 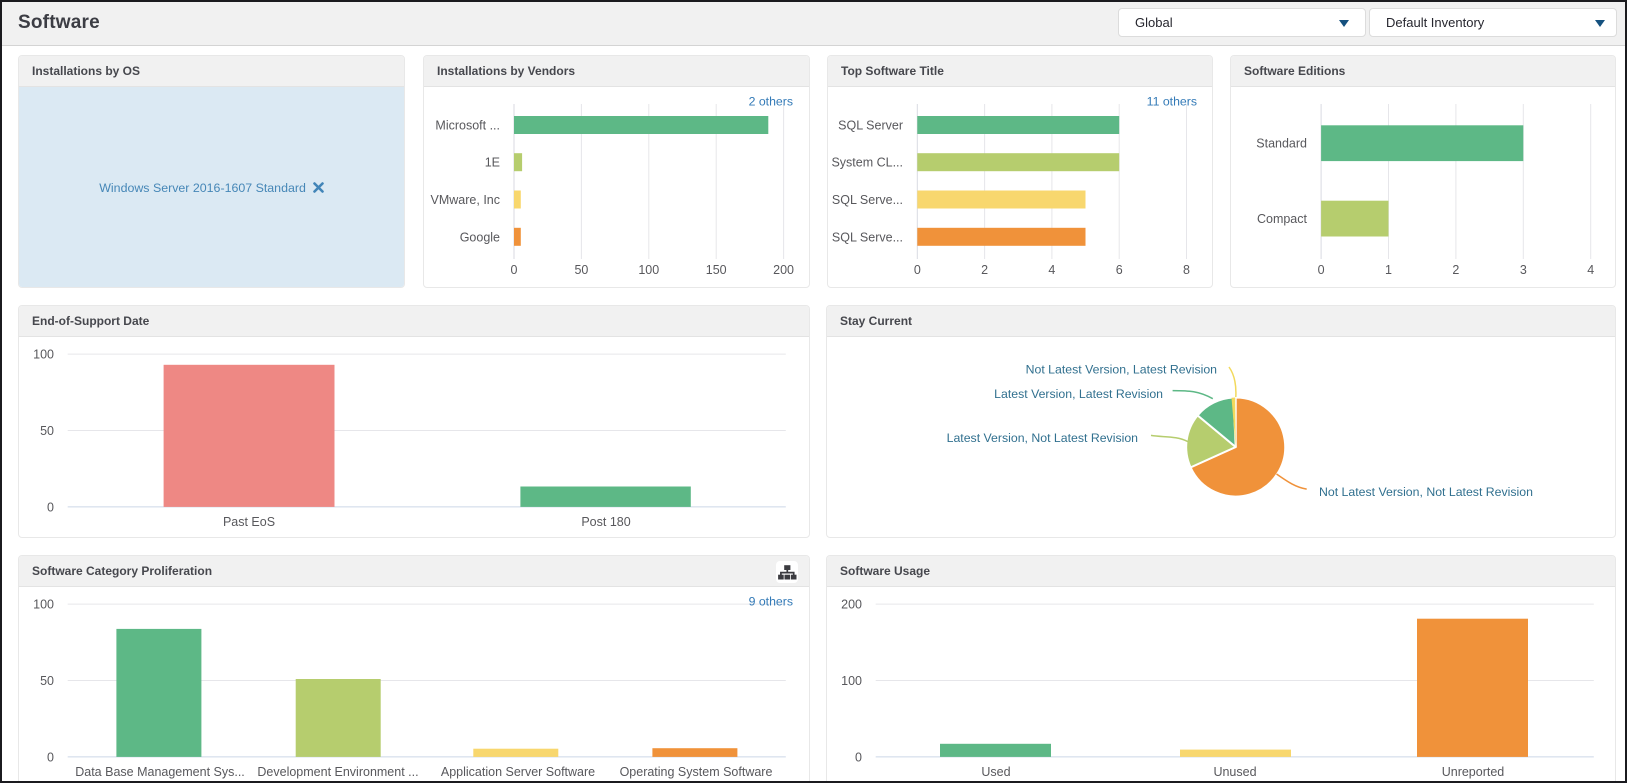 What do you see at coordinates (1122, 370) in the screenshot?
I see `svg-text:Not Latest Version, Latest Rev: Not Latest Version, Latest Revision` at bounding box center [1122, 370].